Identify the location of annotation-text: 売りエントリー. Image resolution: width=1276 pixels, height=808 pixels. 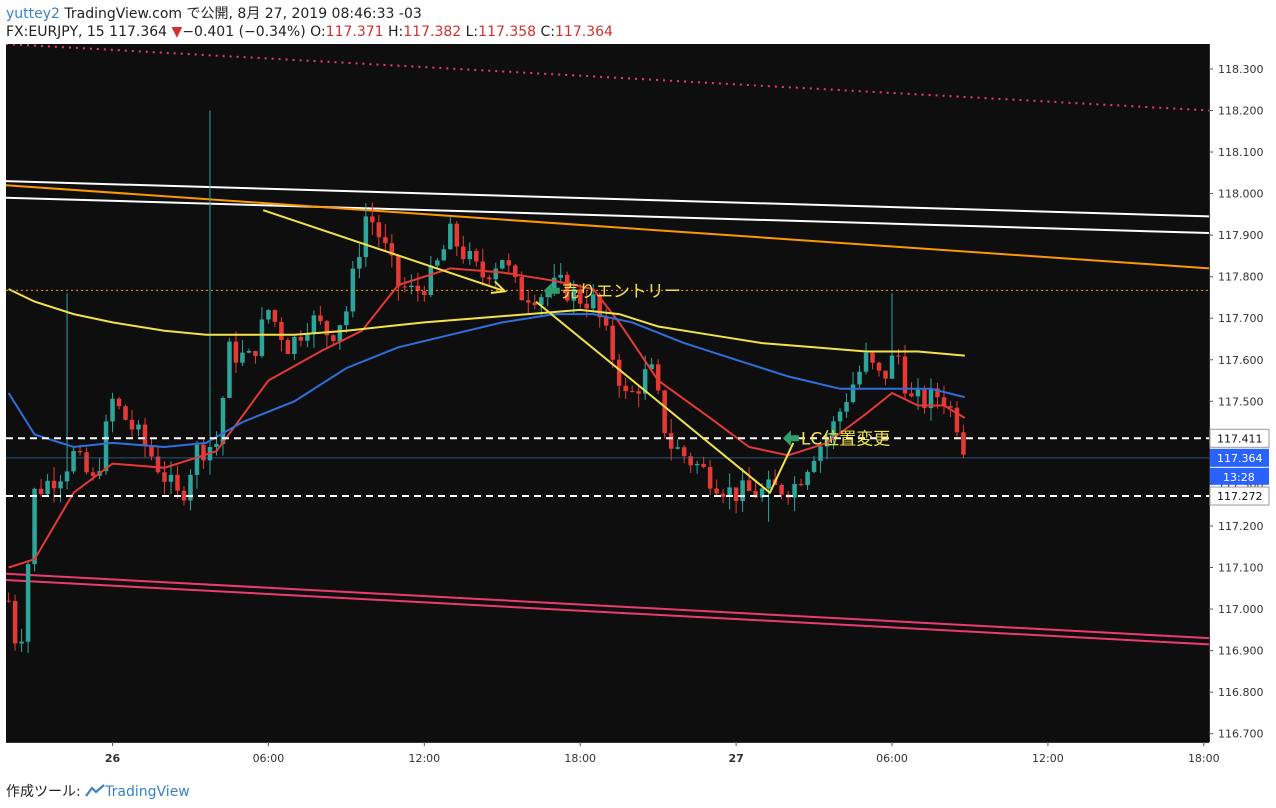
(621, 292).